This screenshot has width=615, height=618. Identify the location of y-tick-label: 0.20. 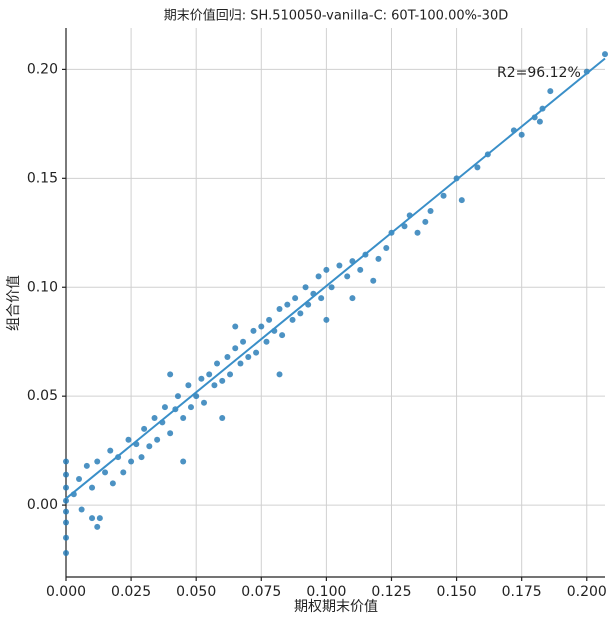
(42, 69).